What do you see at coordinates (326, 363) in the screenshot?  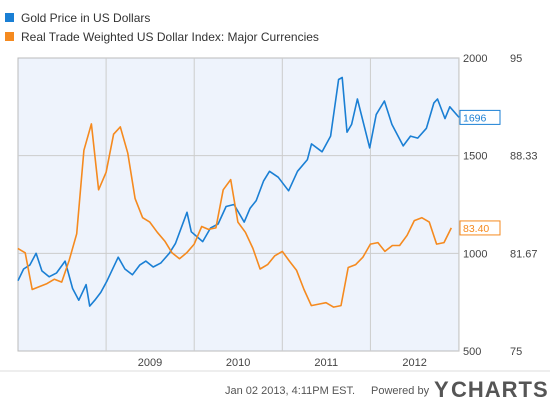 I see `x-tick-label: 2011` at bounding box center [326, 363].